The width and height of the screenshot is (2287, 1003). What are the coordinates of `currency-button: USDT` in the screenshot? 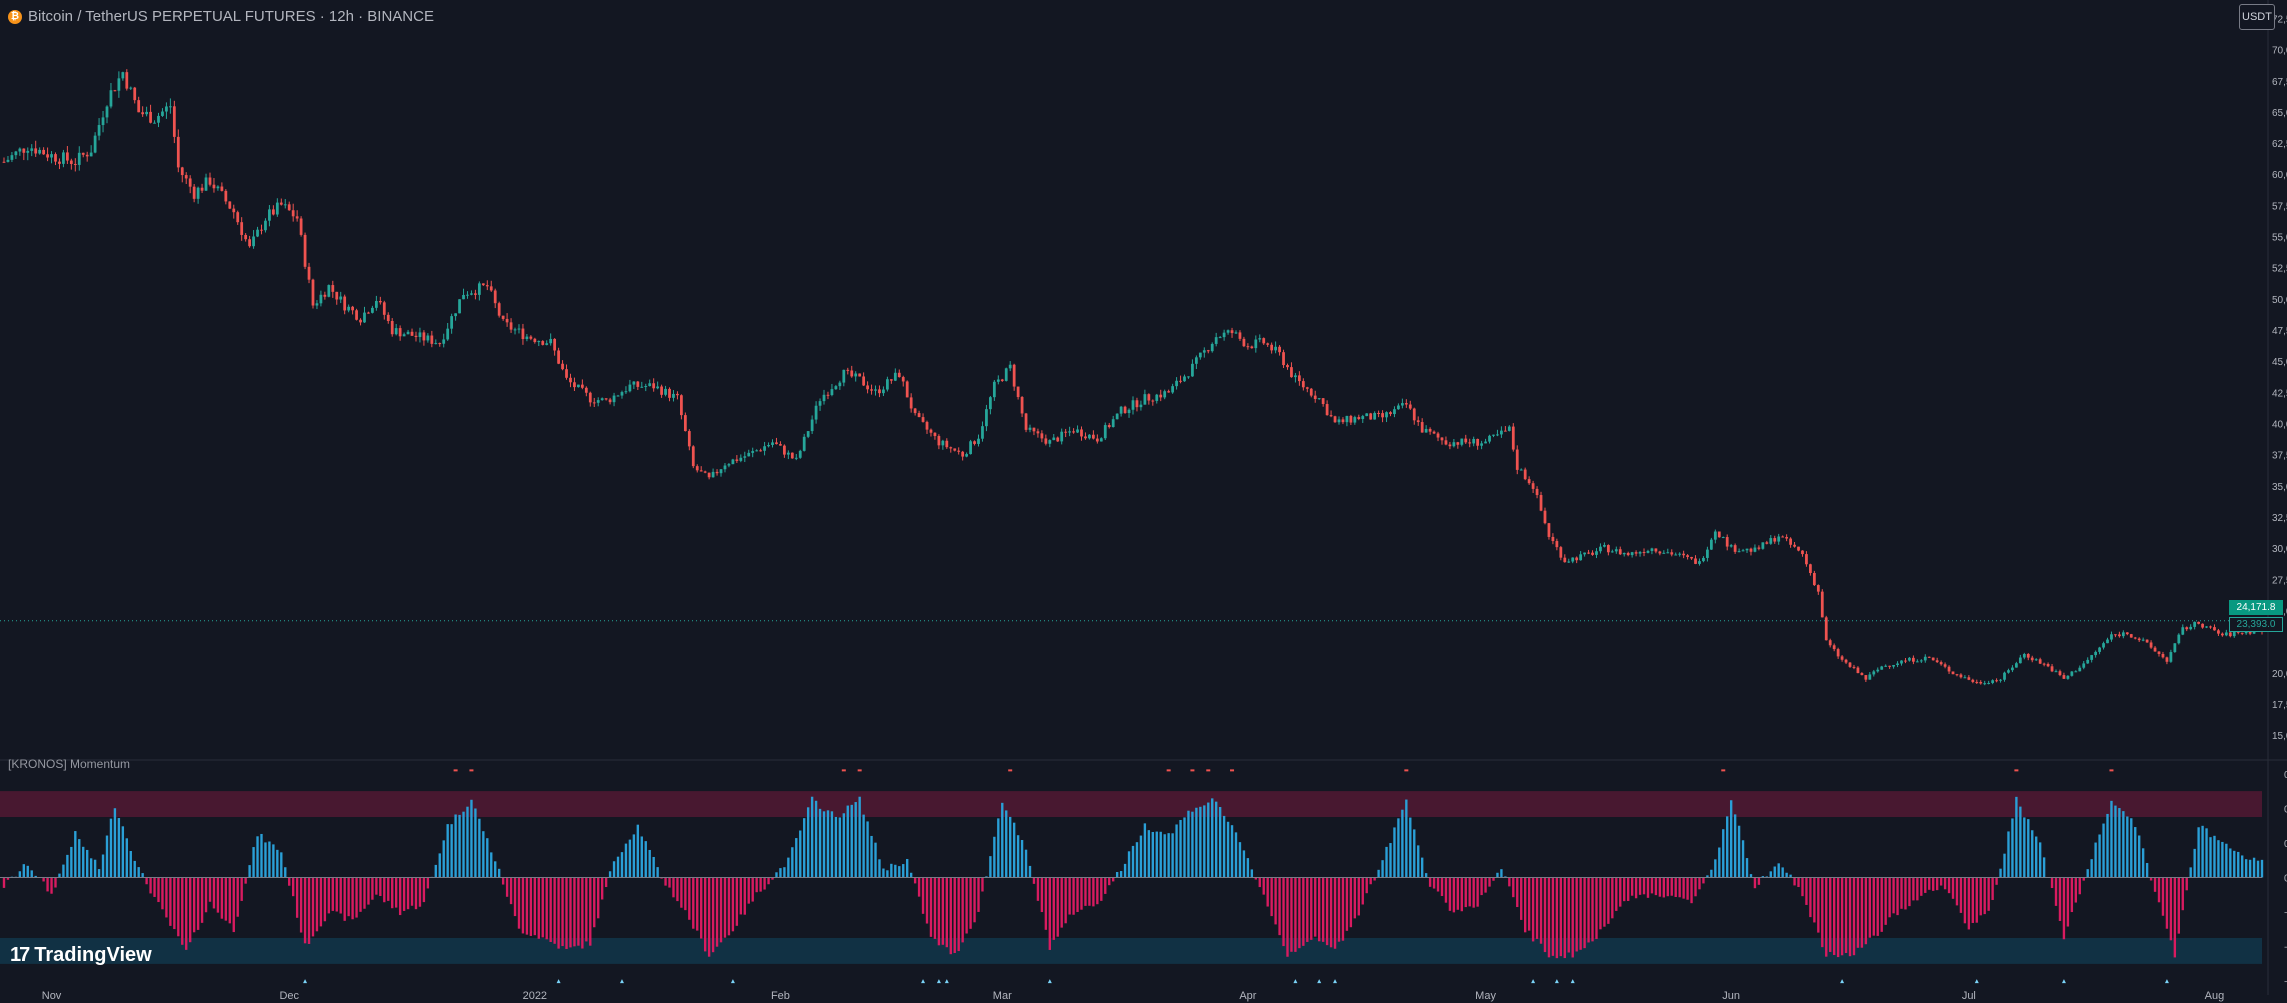 It's located at (2257, 17).